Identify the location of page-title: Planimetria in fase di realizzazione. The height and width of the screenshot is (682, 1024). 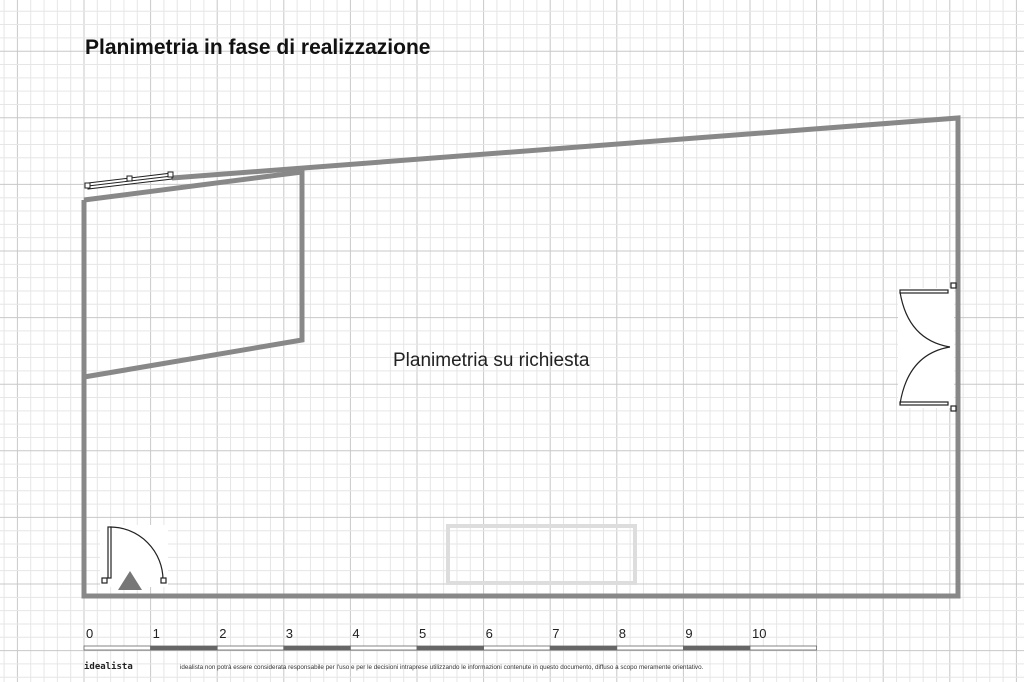
(258, 47).